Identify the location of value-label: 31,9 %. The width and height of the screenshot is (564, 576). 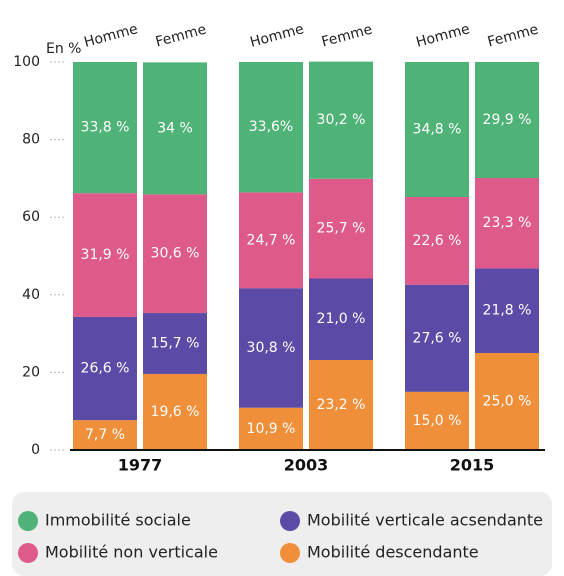
(105, 255).